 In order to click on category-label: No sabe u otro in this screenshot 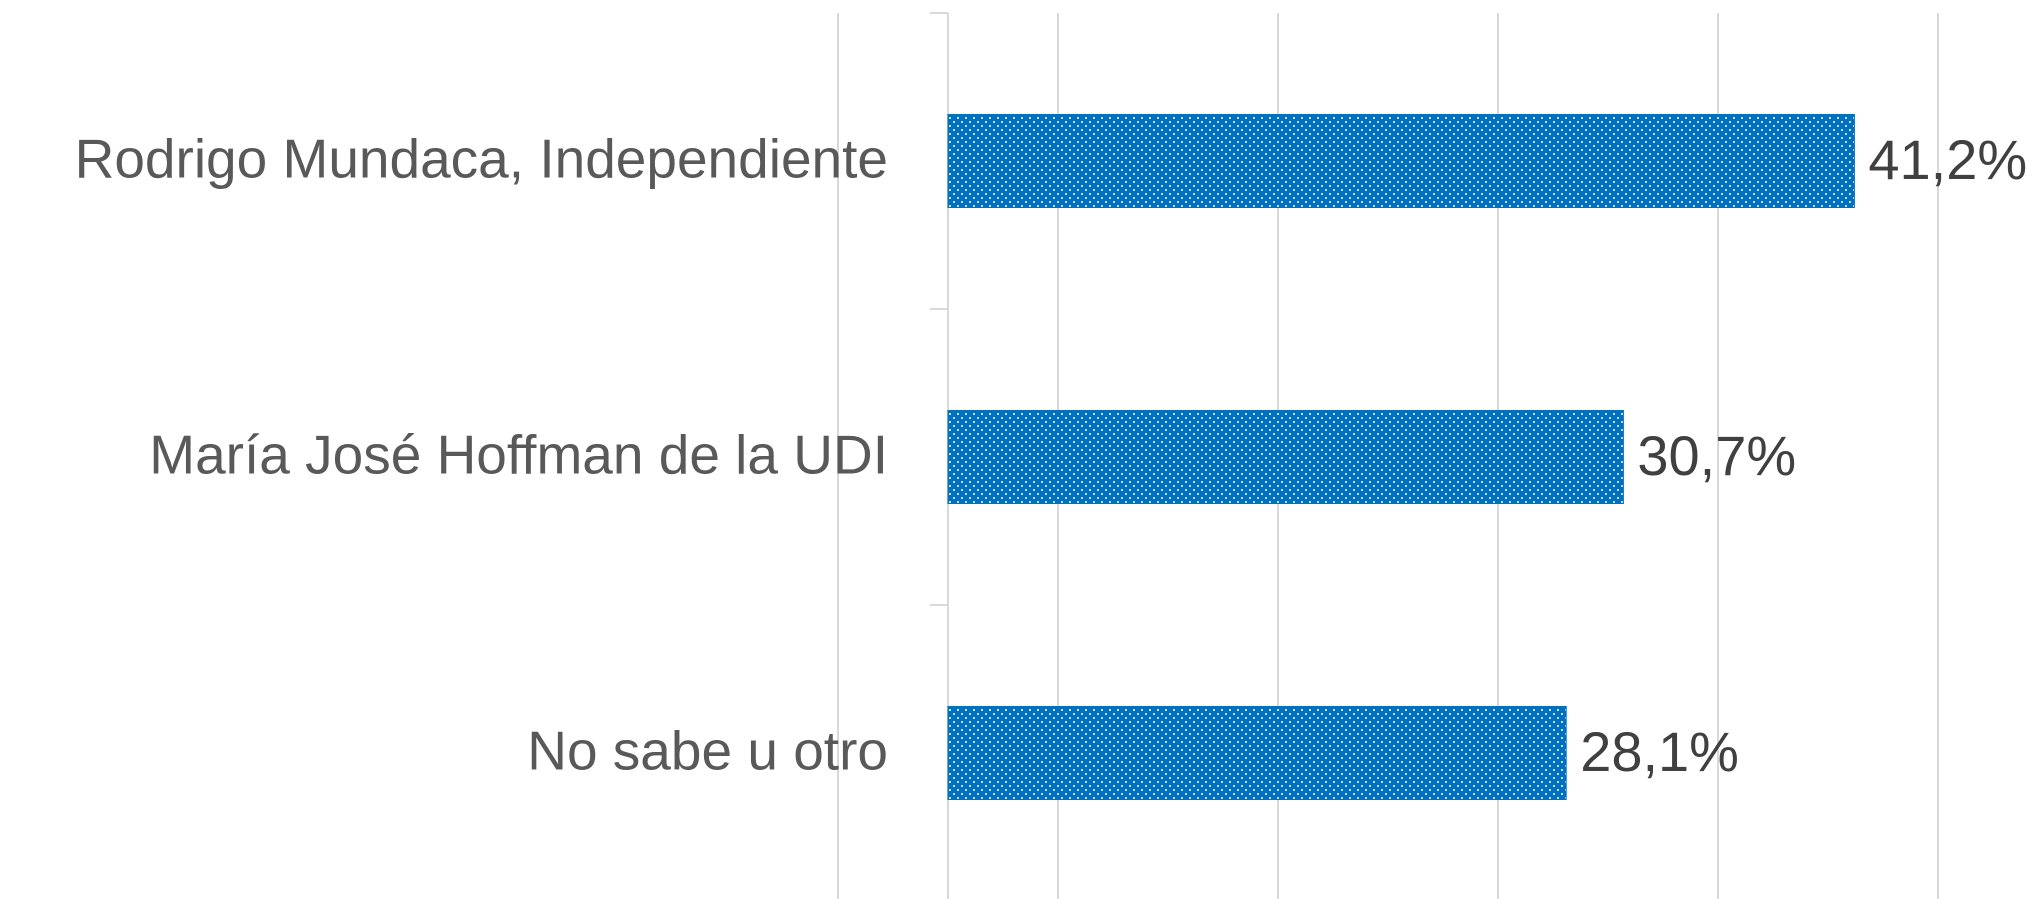, I will do `click(707, 751)`.